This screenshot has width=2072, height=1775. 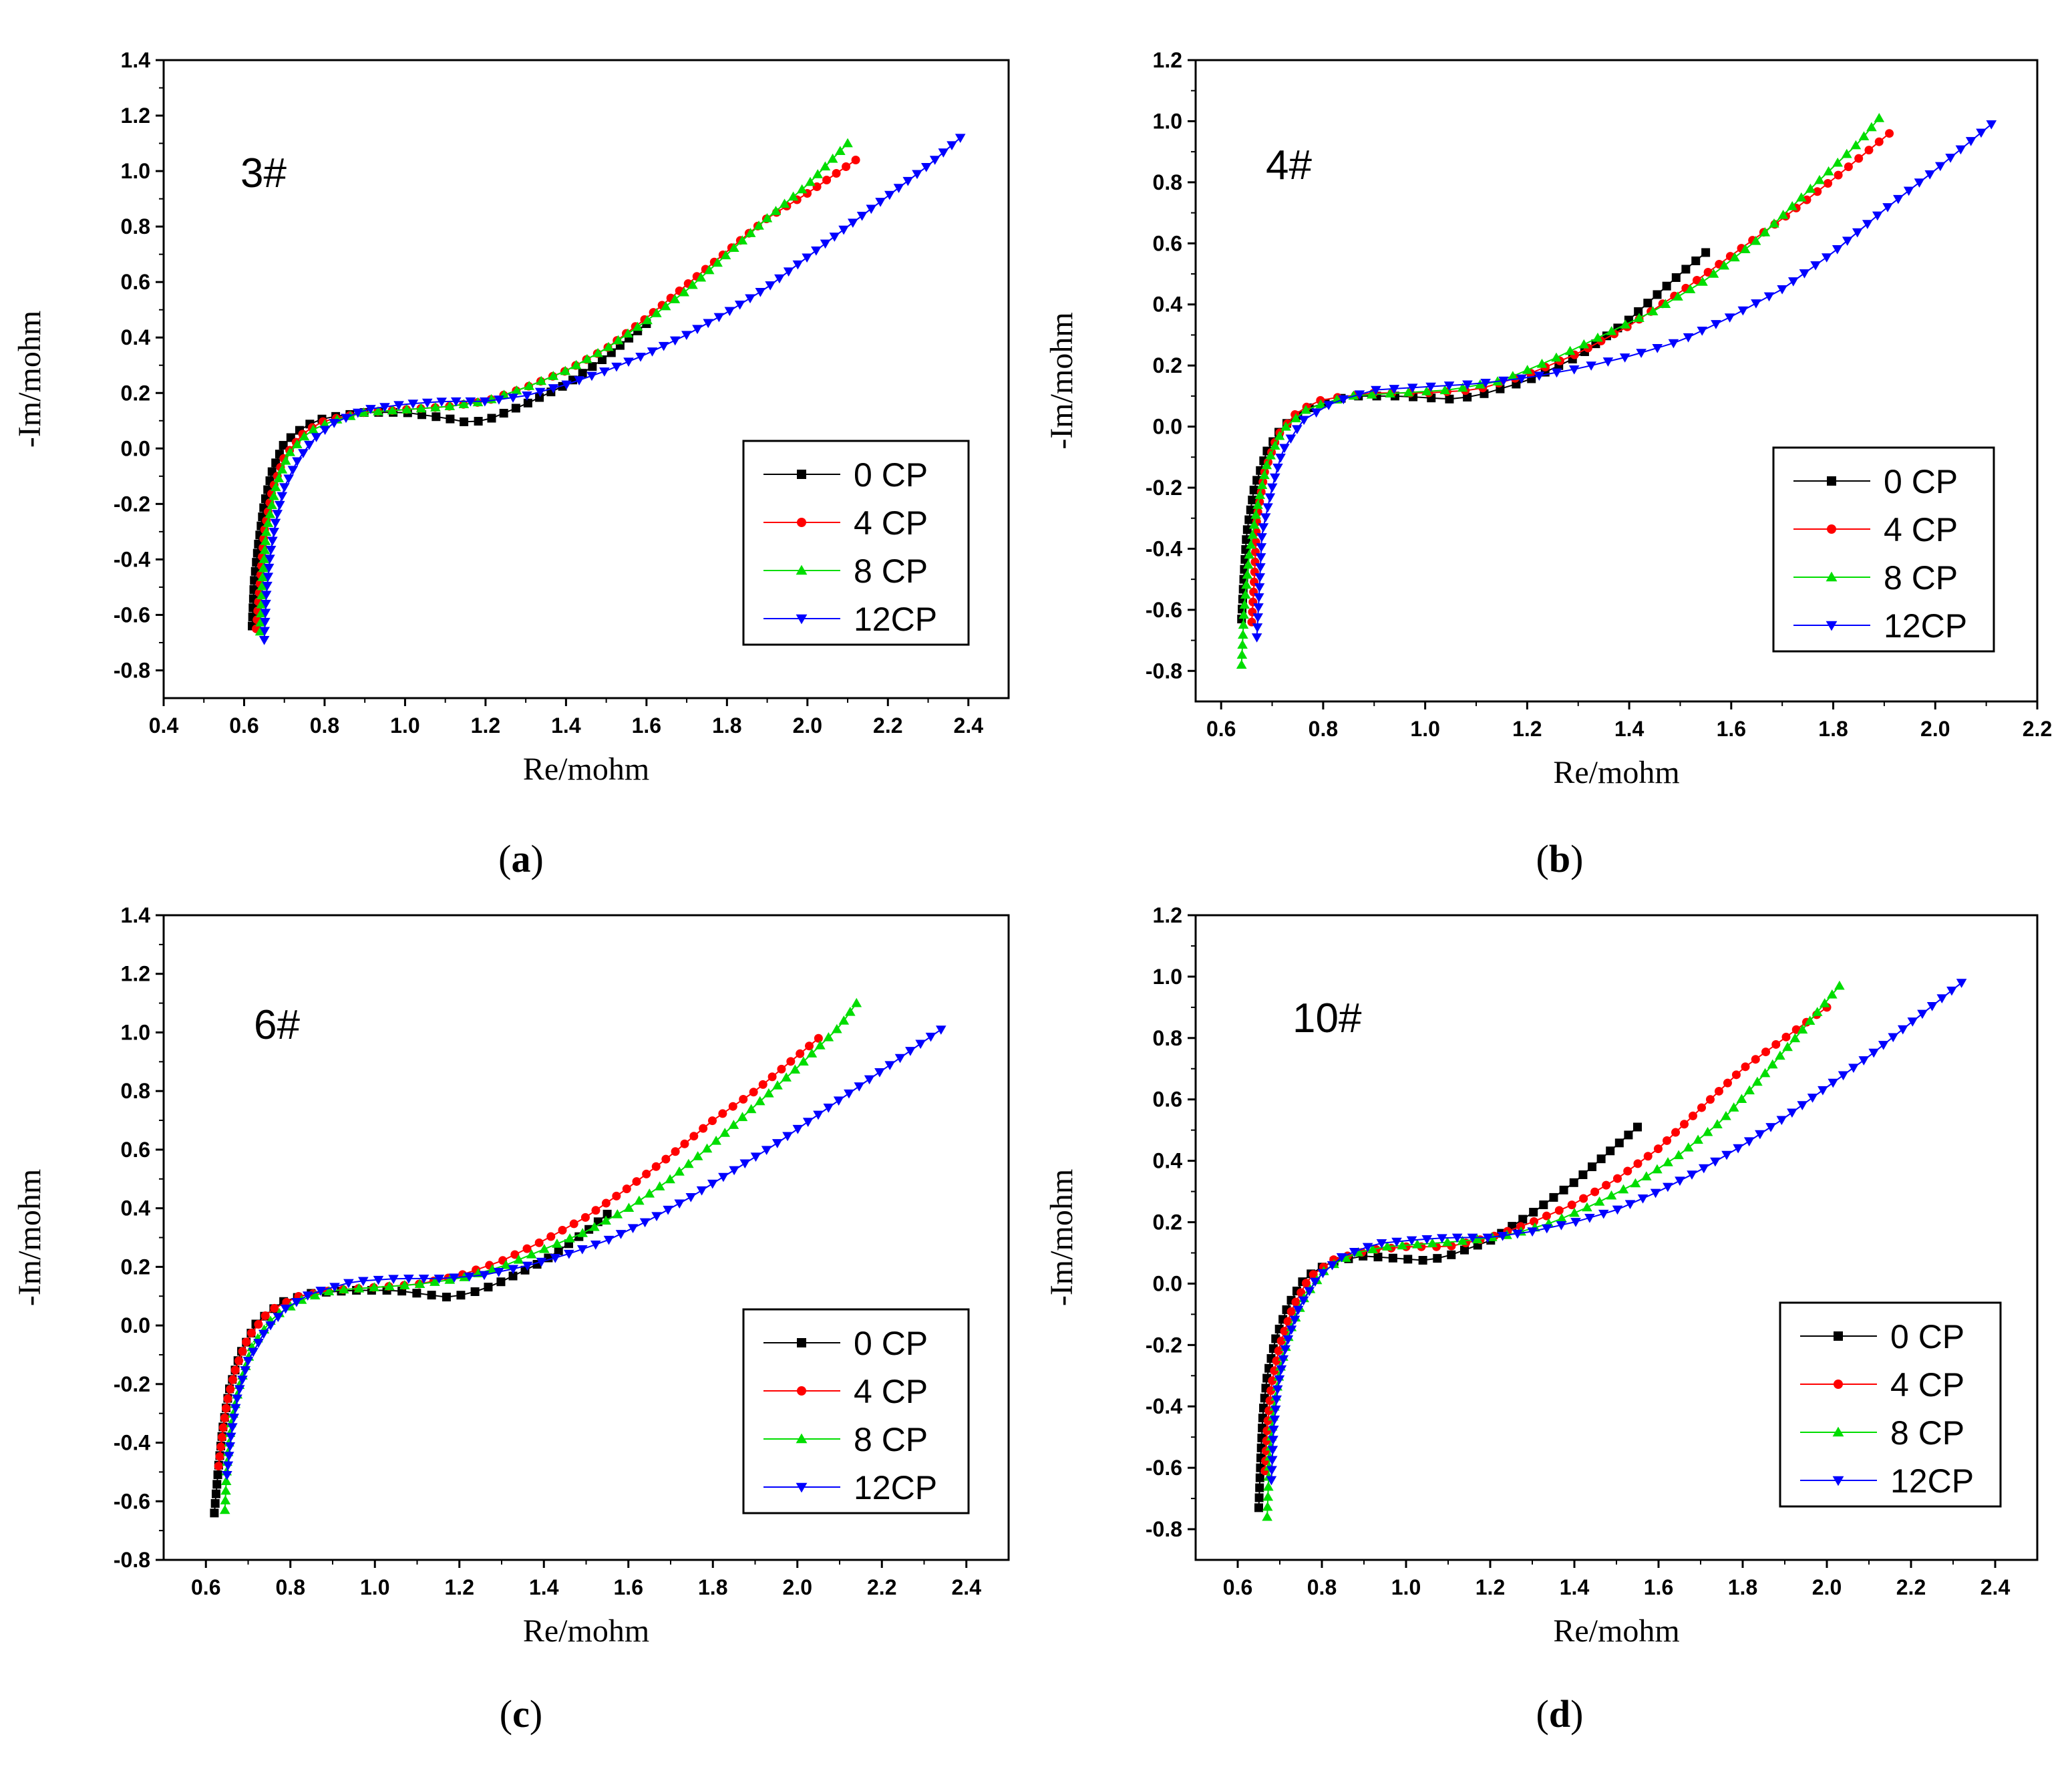 I want to click on legend-item: 8 CP, so click(x=845, y=571).